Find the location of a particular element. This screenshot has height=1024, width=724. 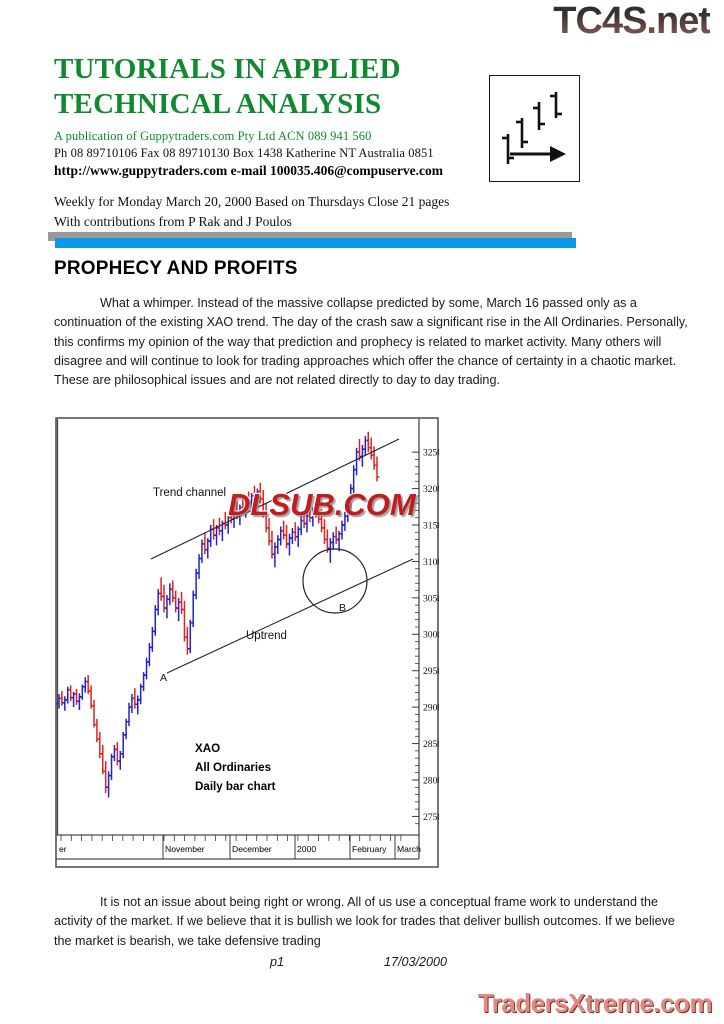

arrow-icon is located at coordinates (538, 154).